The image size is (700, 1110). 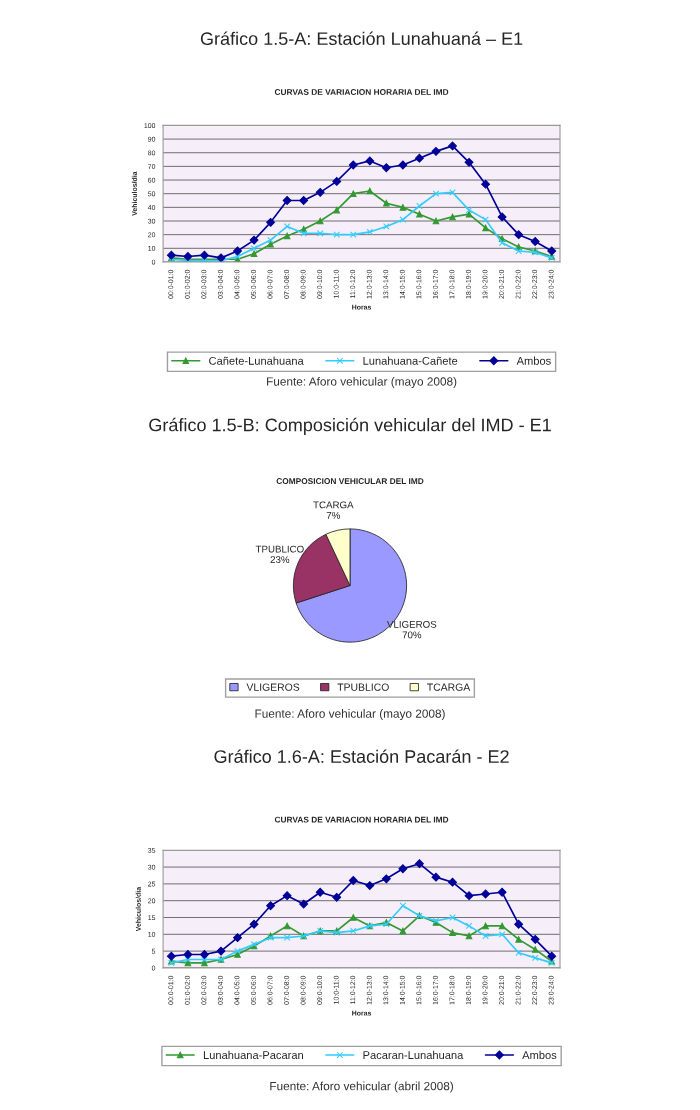 What do you see at coordinates (413, 1055) in the screenshot?
I see `legend-label: Pacaran-Lunahuana` at bounding box center [413, 1055].